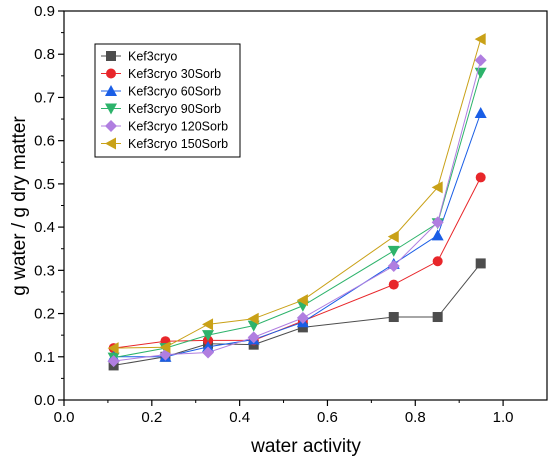 The image size is (550, 460). What do you see at coordinates (167, 100) in the screenshot?
I see `legend-box` at bounding box center [167, 100].